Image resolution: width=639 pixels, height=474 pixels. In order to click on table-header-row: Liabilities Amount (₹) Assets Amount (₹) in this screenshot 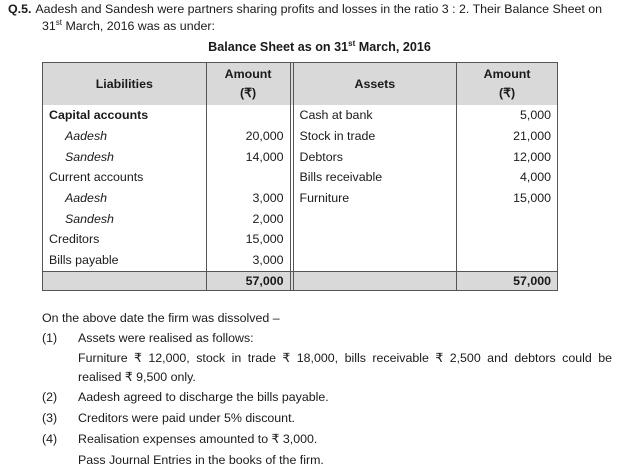, I will do `click(300, 83)`.